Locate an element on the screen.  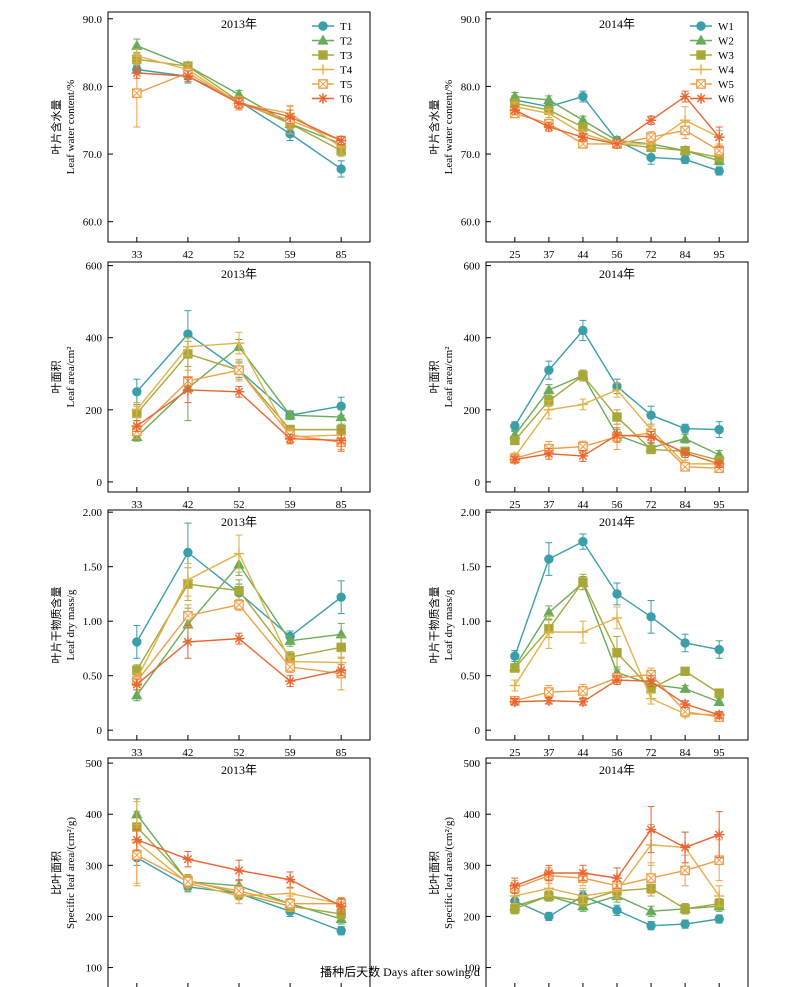
legend-item-T1: T1 is located at coordinates (332, 27).